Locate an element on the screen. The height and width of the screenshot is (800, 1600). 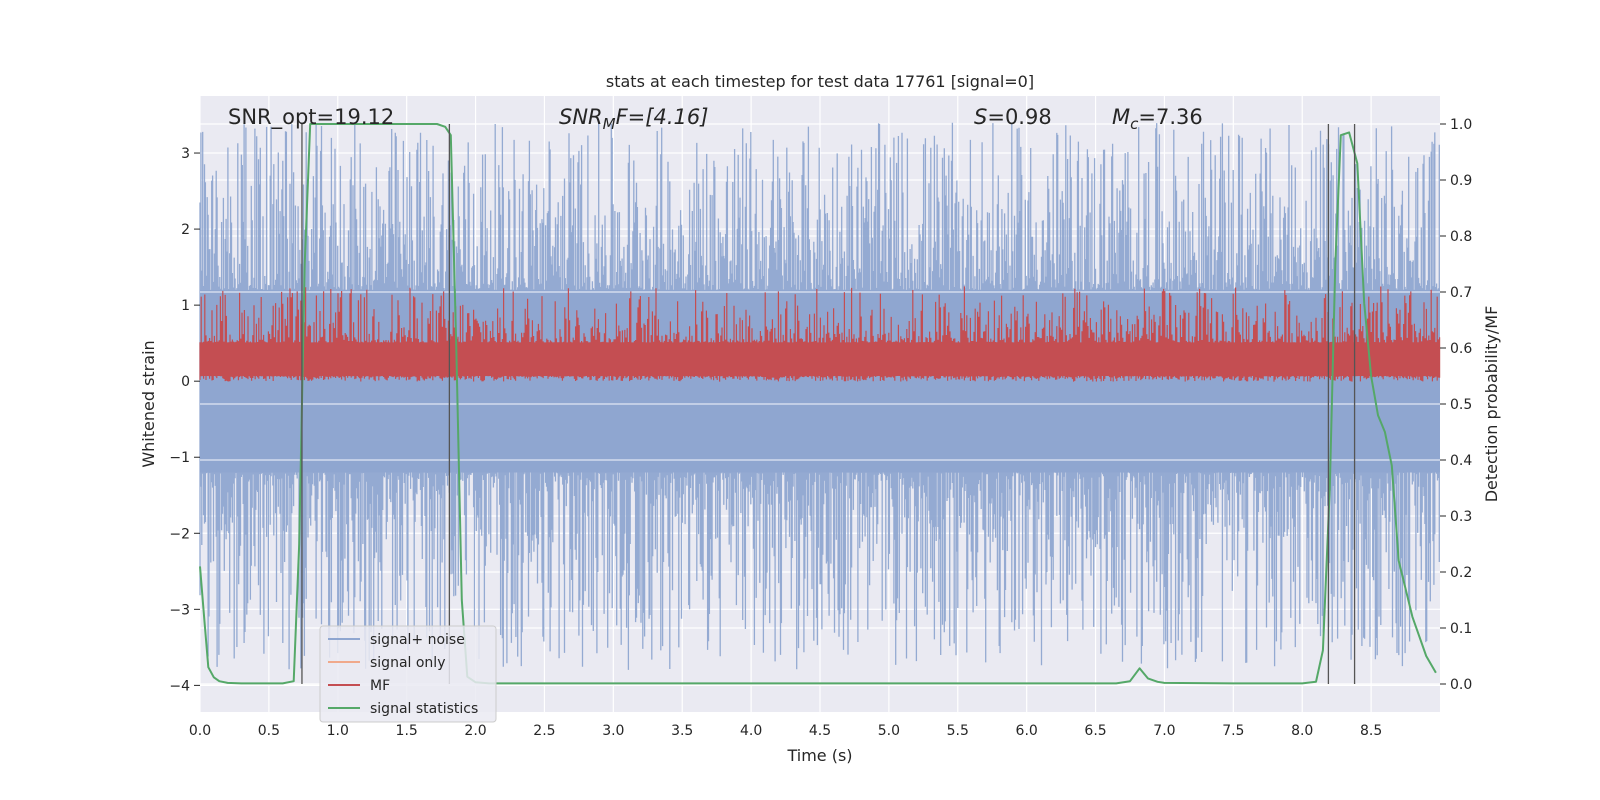
annotation-snr-mf-value: F=[4.16] is located at coordinates (662, 117).